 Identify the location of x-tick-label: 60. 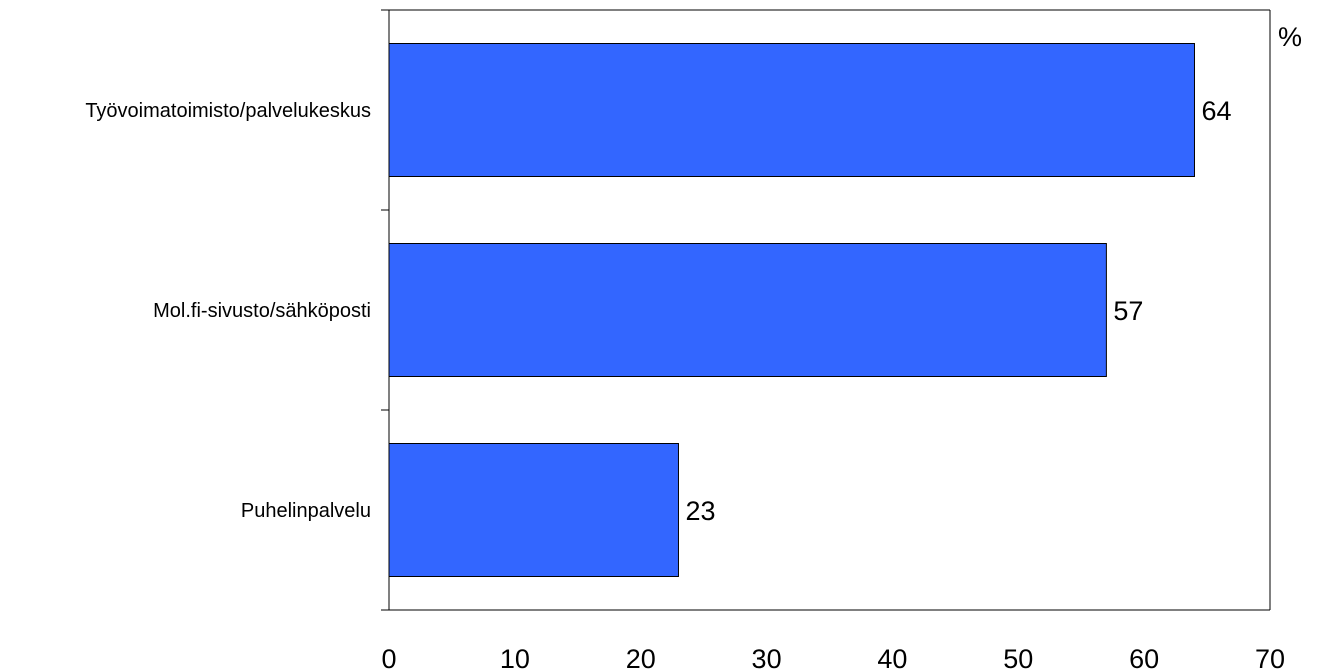
(1144, 658).